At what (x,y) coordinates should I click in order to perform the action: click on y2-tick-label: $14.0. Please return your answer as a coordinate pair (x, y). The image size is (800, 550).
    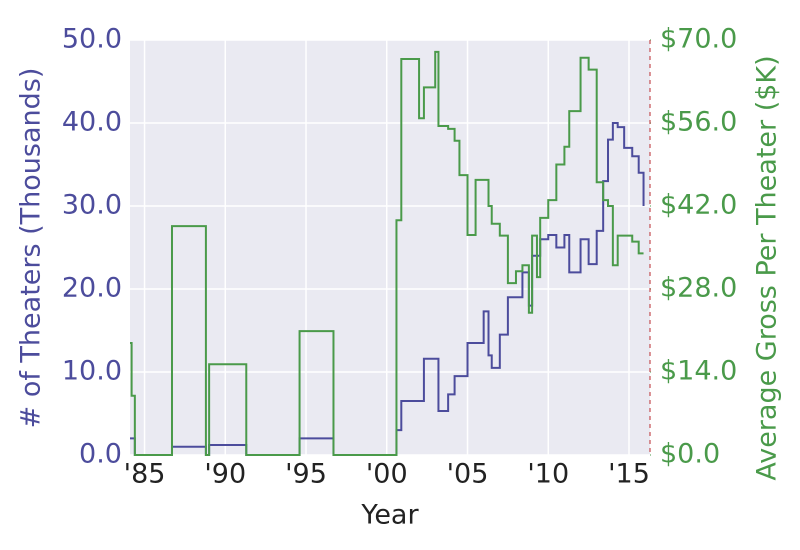
    Looking at the image, I should click on (698, 371).